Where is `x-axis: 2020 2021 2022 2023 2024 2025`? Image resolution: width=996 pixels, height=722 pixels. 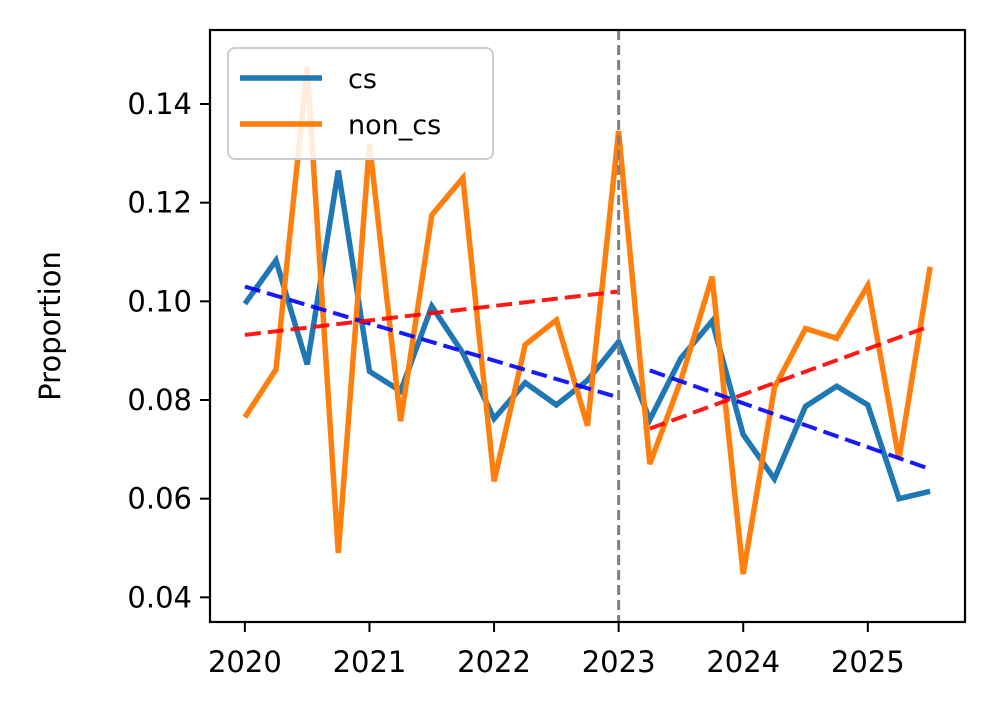
x-axis: 2020 2021 2022 2023 2024 2025 is located at coordinates (556, 650).